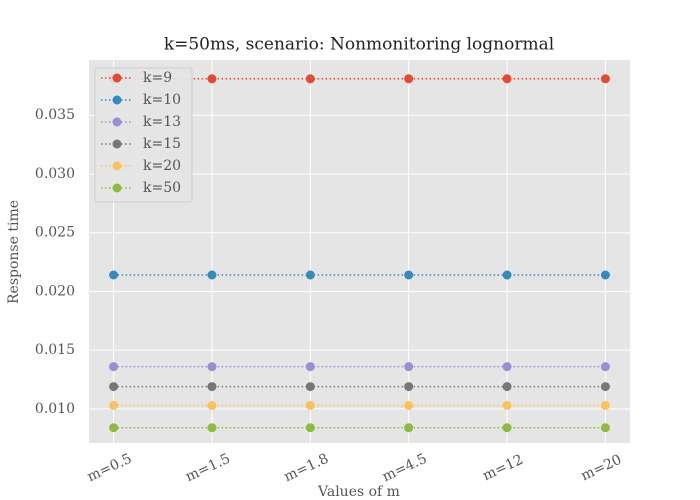 Image resolution: width=700 pixels, height=500 pixels. Describe the element at coordinates (55, 350) in the screenshot. I see `y-tick-label: 0.015` at that location.